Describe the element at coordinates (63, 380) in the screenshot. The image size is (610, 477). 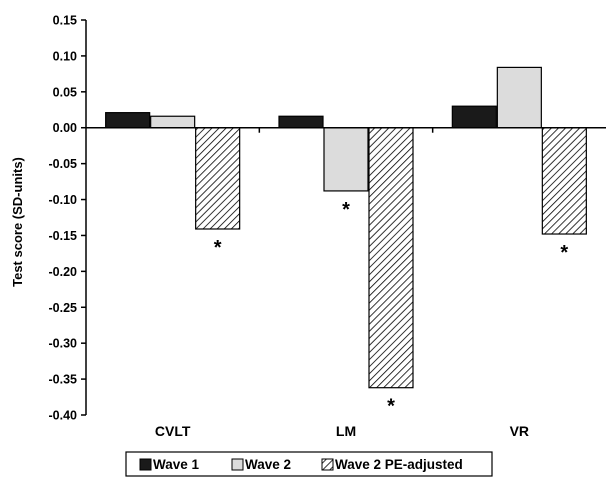
I see `y-tick-label: -0.35` at that location.